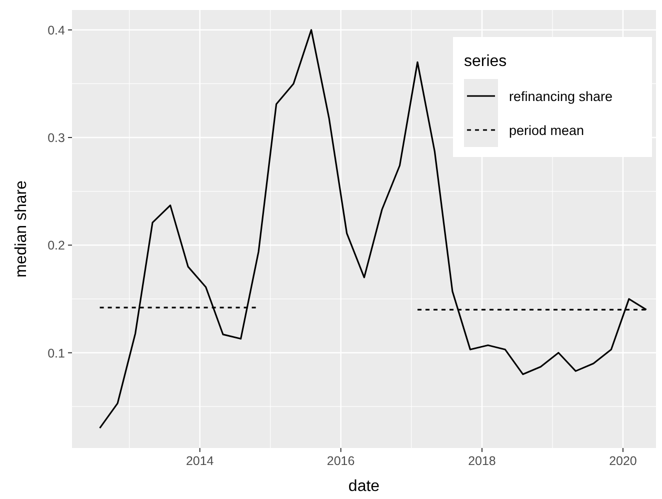 The width and height of the screenshot is (662, 499). Describe the element at coordinates (485, 61) in the screenshot. I see `legend-title: series` at that location.